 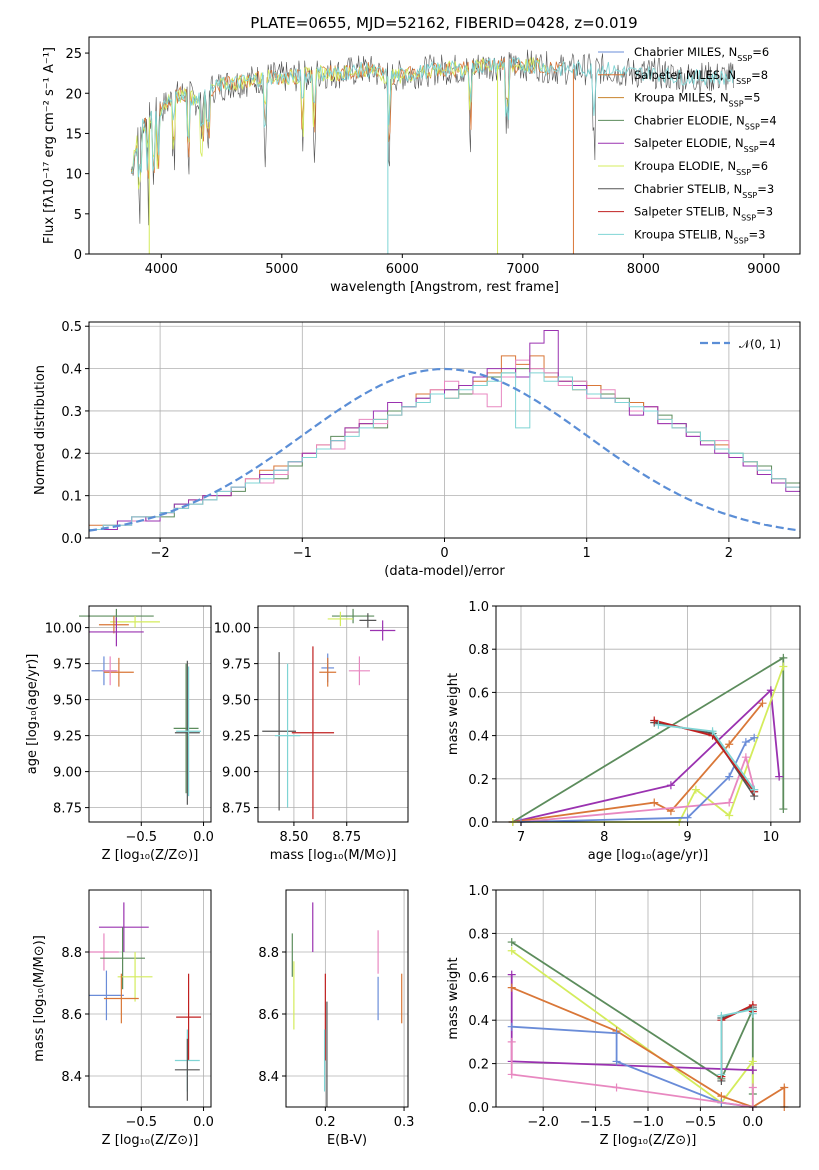 What do you see at coordinates (478, 934) in the screenshot?
I see `y-tick-label: 0.8` at bounding box center [478, 934].